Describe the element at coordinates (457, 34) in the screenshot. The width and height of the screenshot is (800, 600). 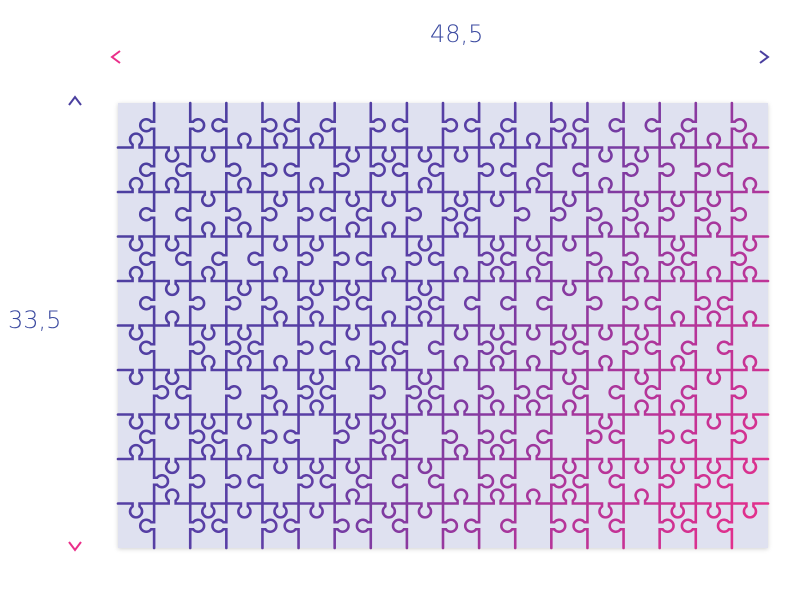
I see `width-dimension-label: 48,5` at that location.